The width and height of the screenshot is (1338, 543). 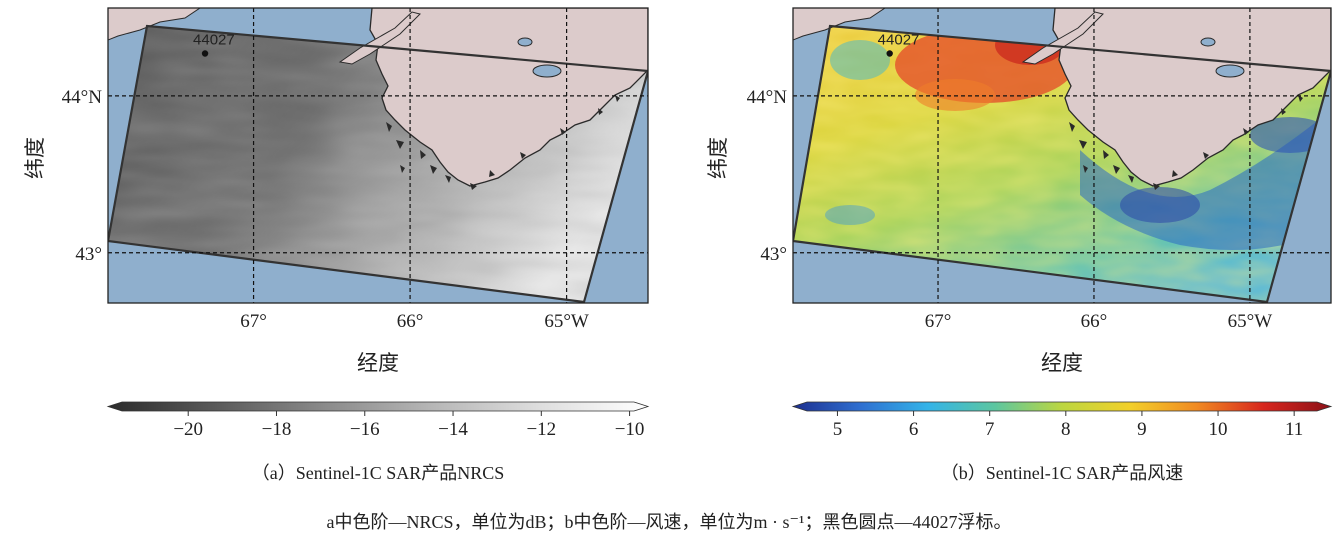 I want to click on colorbar-tick-label: −10, so click(x=630, y=429).